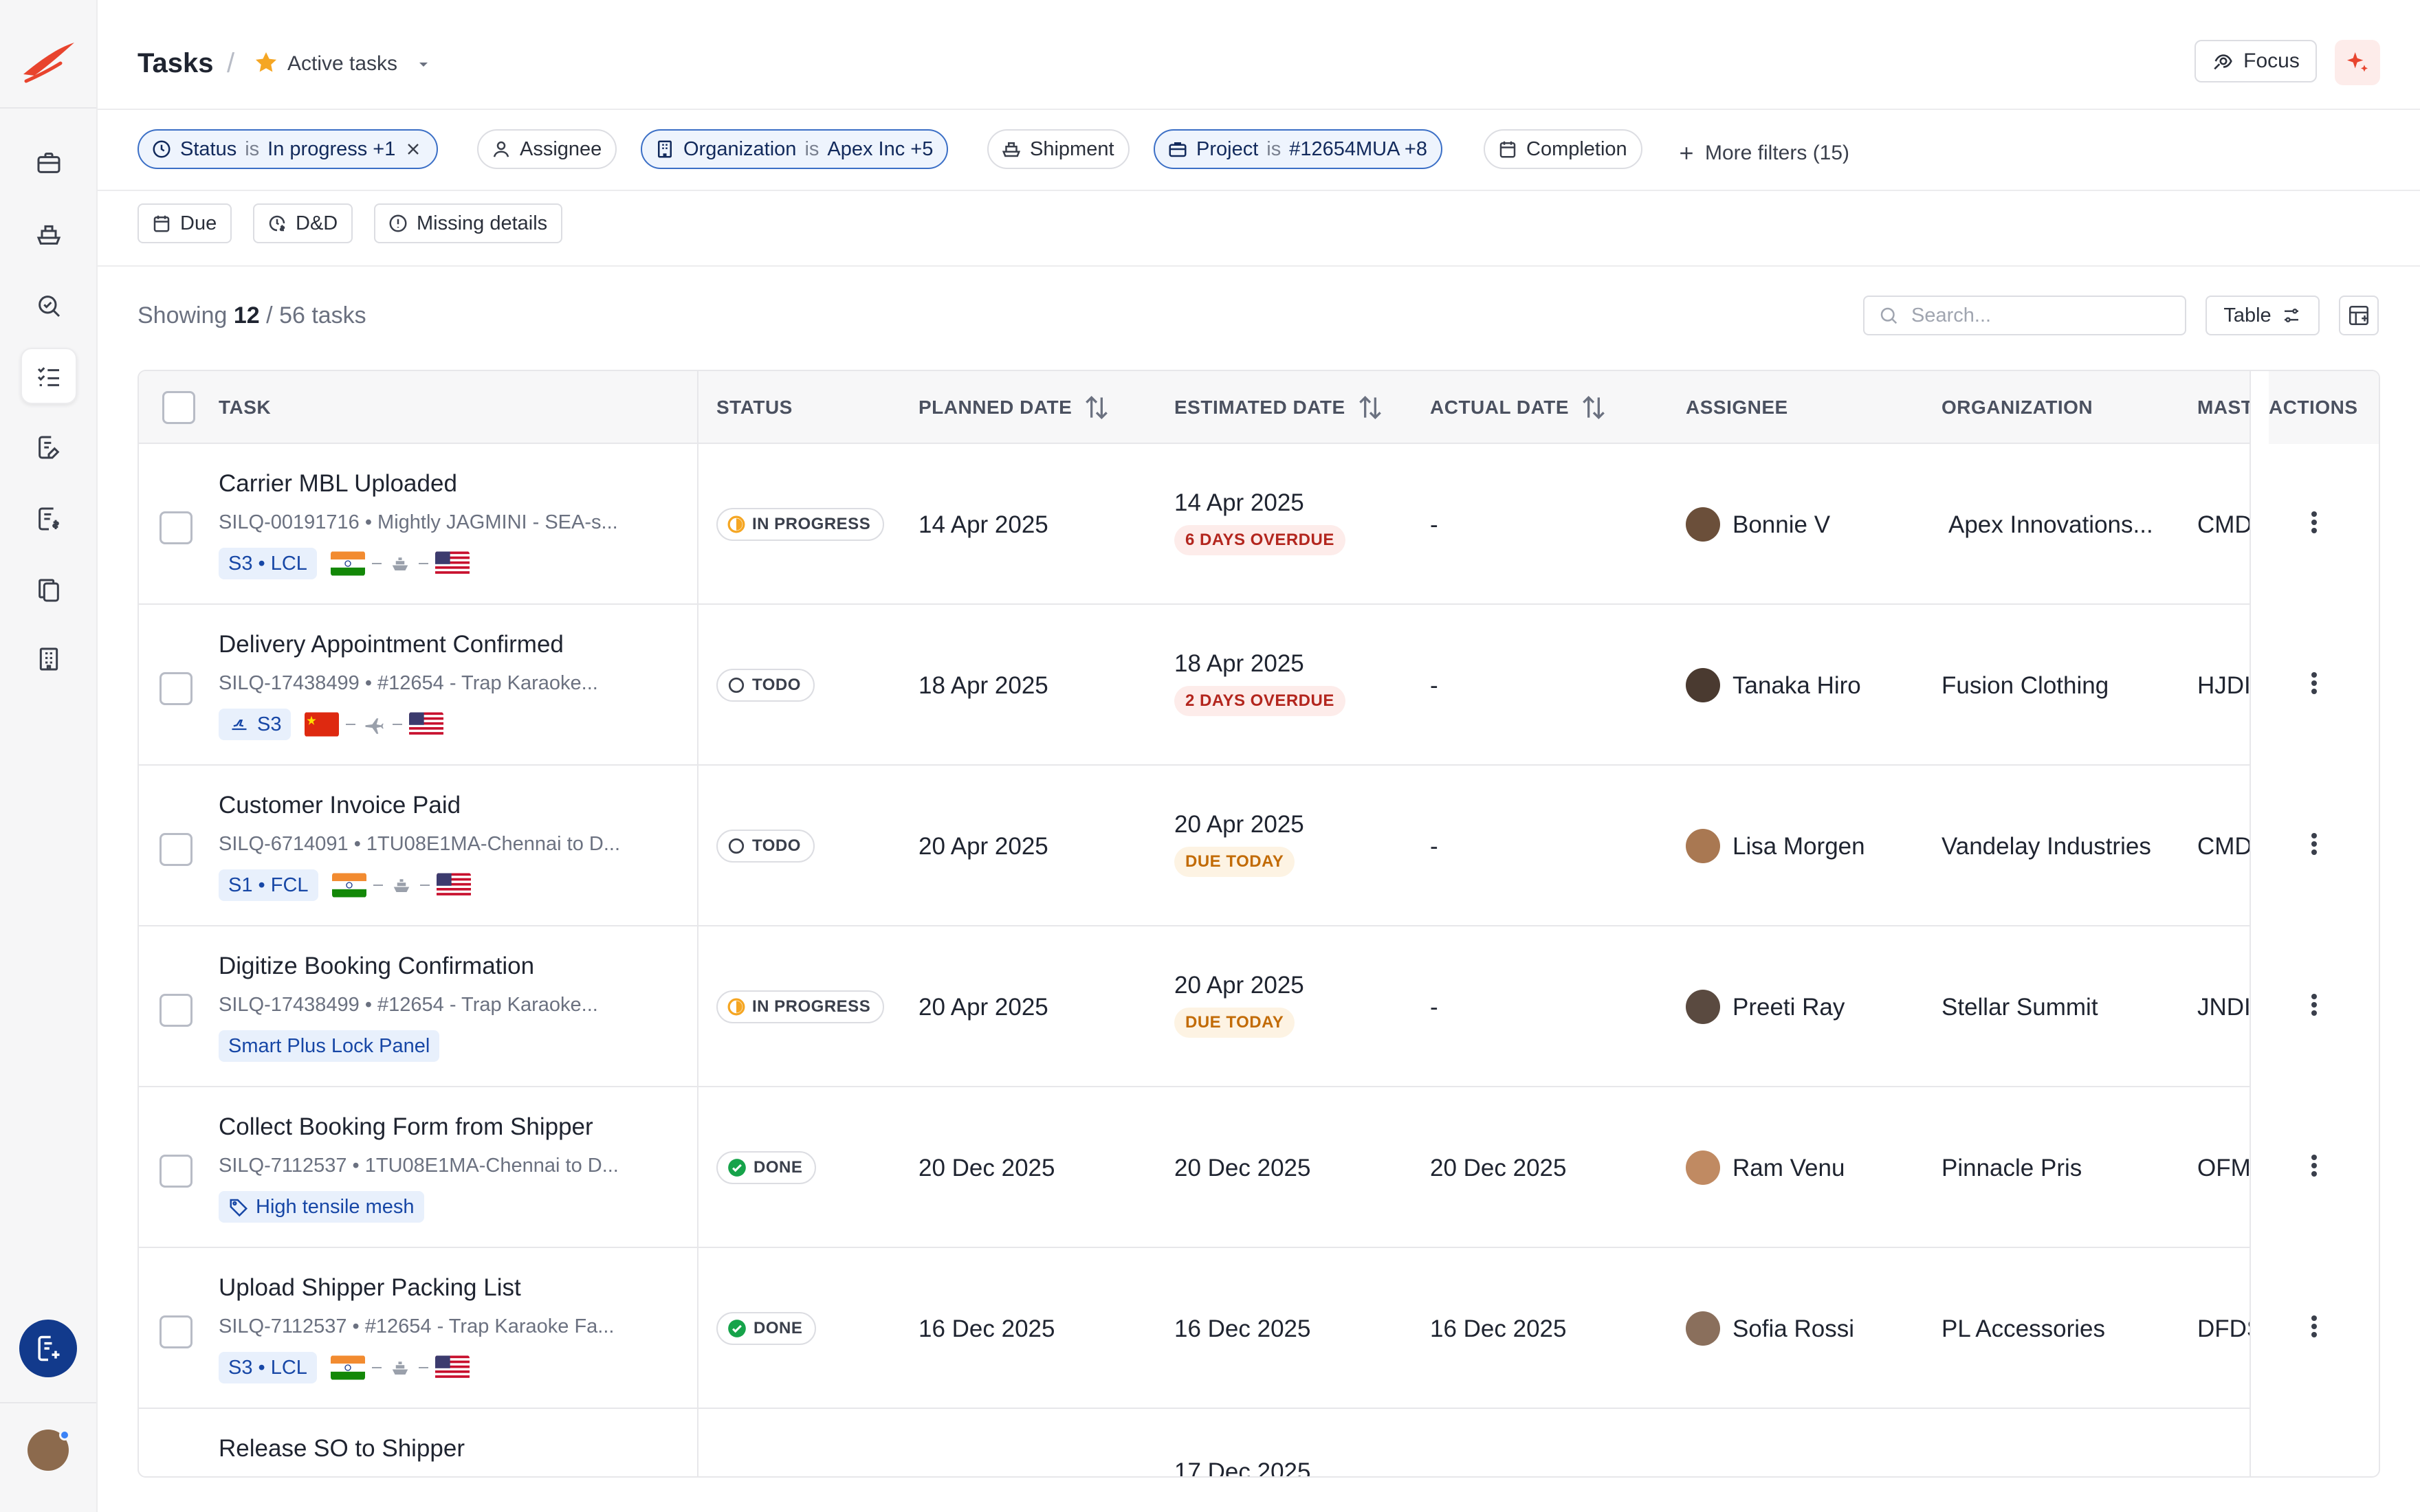 Image resolution: width=2420 pixels, height=1512 pixels. Describe the element at coordinates (49, 235) in the screenshot. I see `sidebar-item-shipments` at that location.